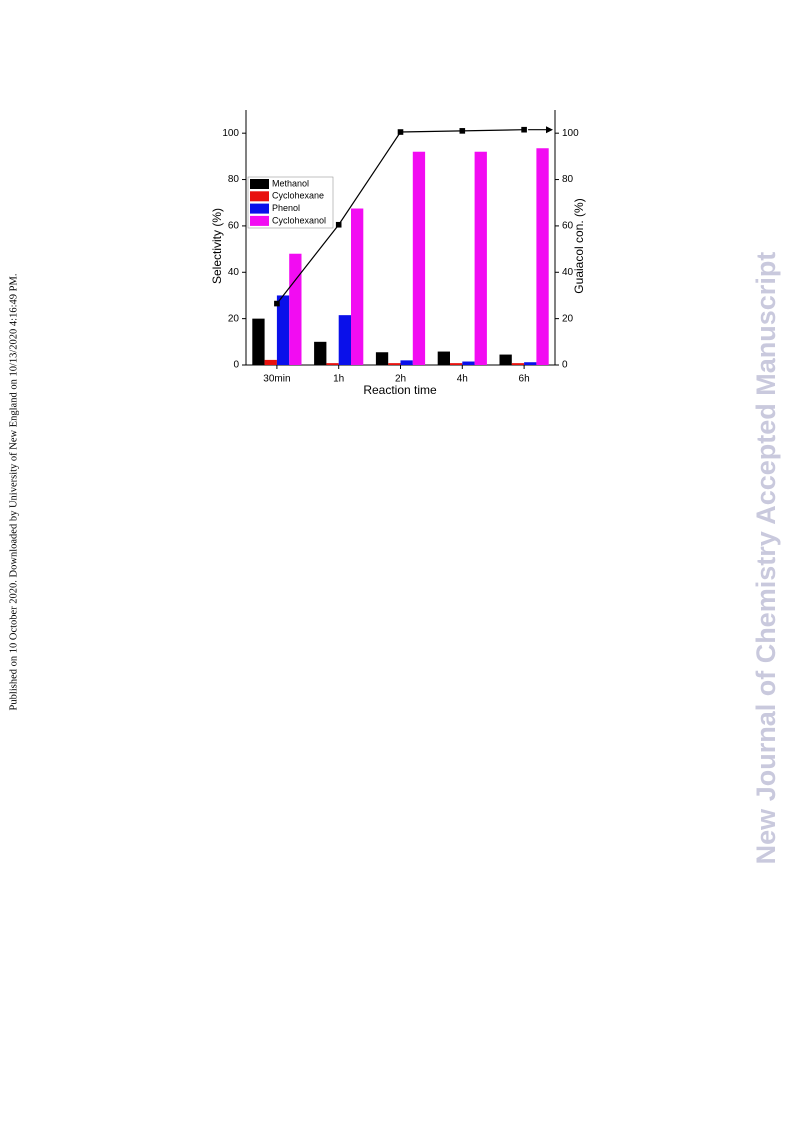  I want to click on y-tick-label: 100, so click(230, 133).